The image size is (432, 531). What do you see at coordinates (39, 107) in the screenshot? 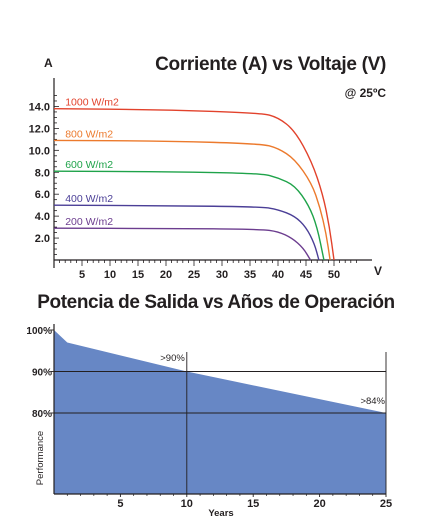
I see `iv-y-tick-label: 14.0` at bounding box center [39, 107].